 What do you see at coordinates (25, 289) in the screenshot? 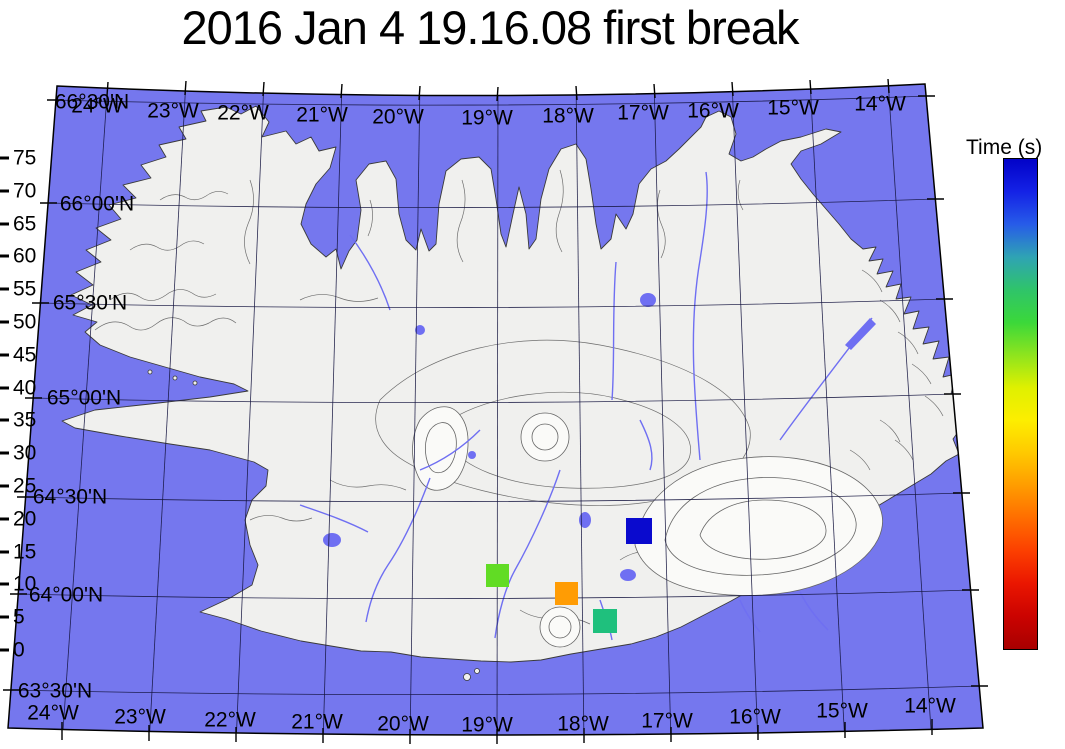
I see `colorbar-tick-label: 55` at bounding box center [25, 289].